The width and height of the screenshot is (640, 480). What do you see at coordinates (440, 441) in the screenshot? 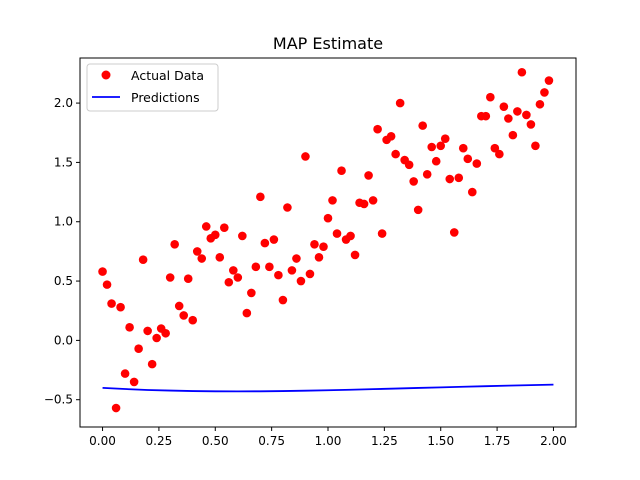
I see `x-tick-label: 1.50` at bounding box center [440, 441].